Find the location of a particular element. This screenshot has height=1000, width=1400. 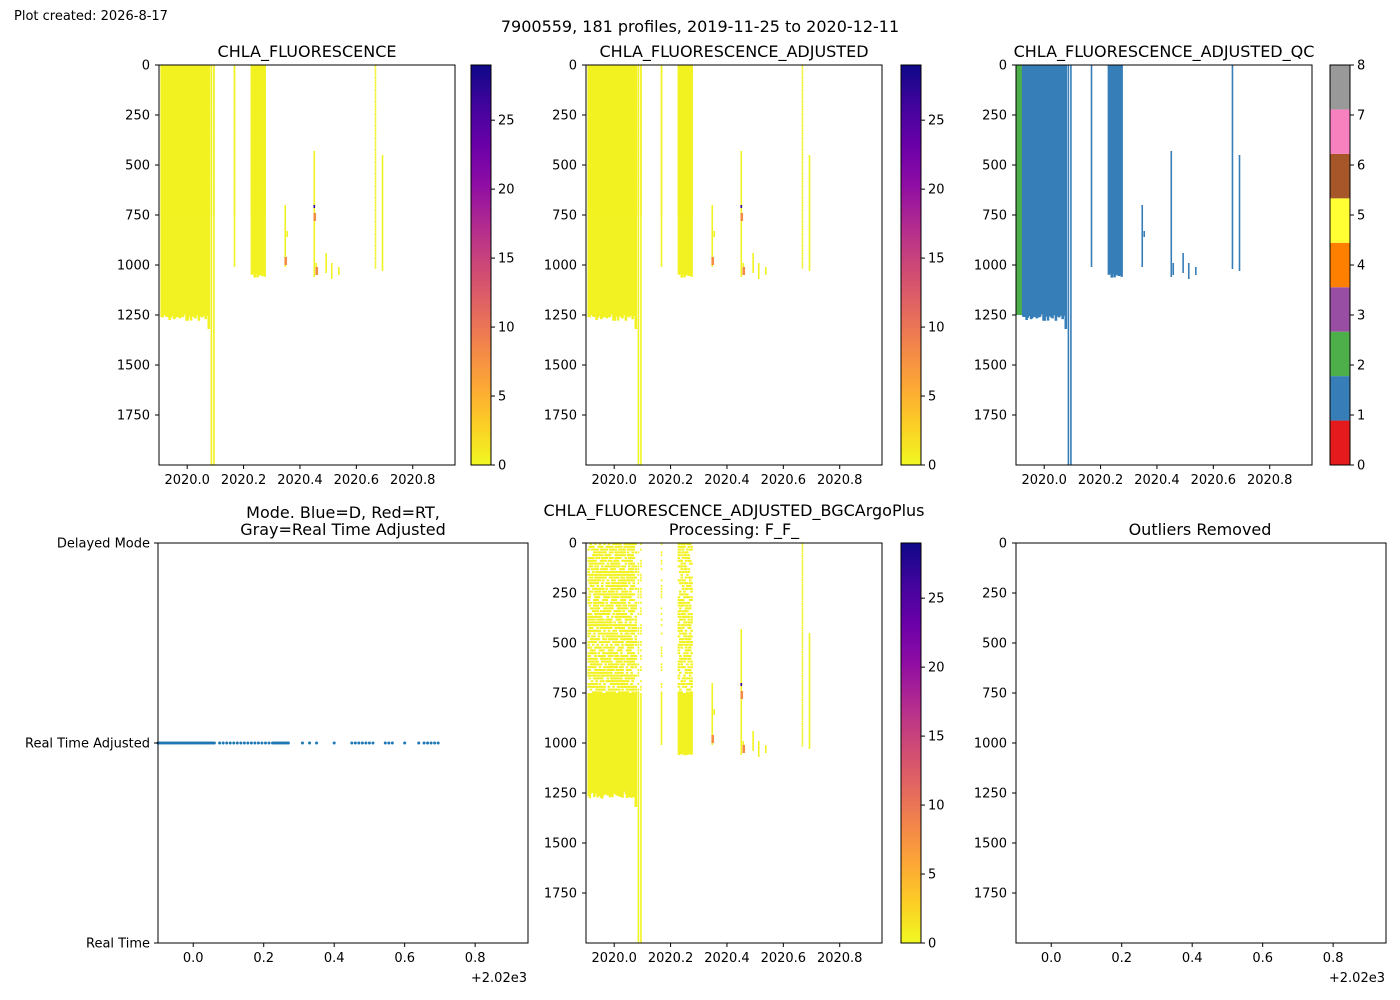

heatmap-marks is located at coordinates (272, 265).